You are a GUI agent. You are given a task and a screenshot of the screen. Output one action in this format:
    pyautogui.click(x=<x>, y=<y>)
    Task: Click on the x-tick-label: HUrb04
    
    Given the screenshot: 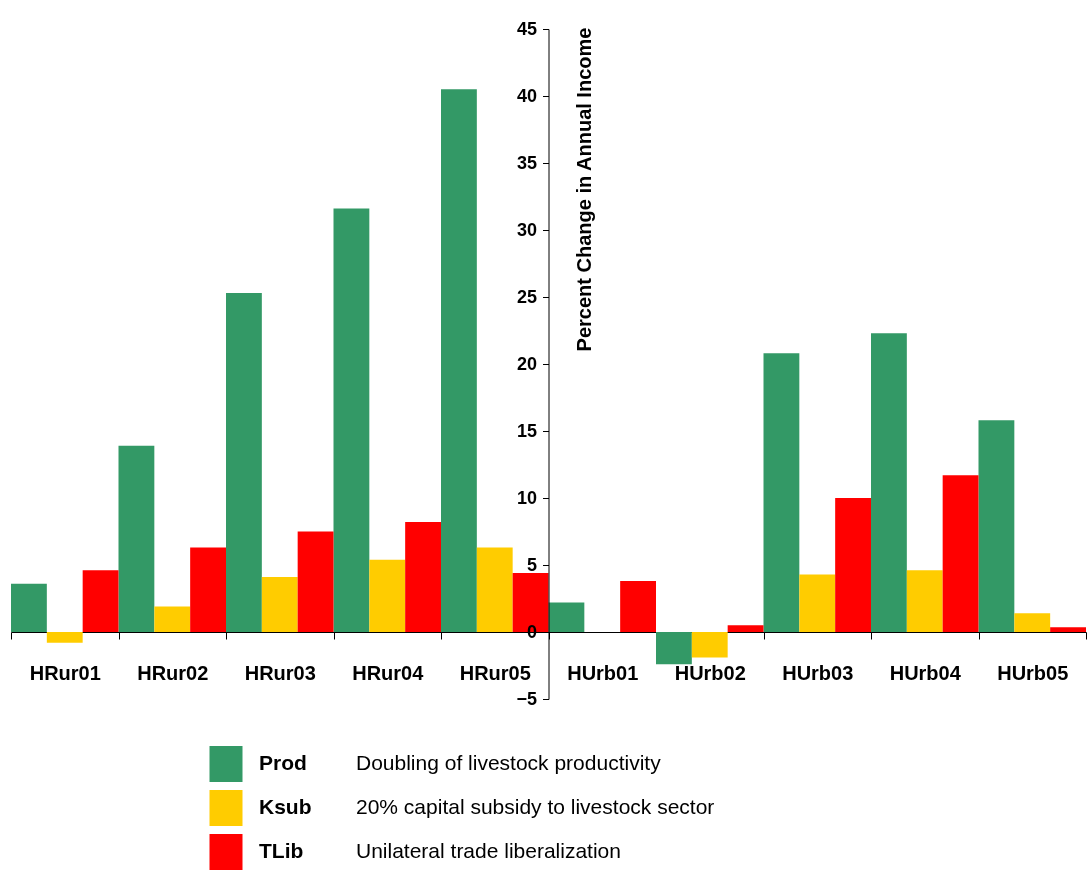 What is the action you would take?
    pyautogui.click(x=925, y=672)
    